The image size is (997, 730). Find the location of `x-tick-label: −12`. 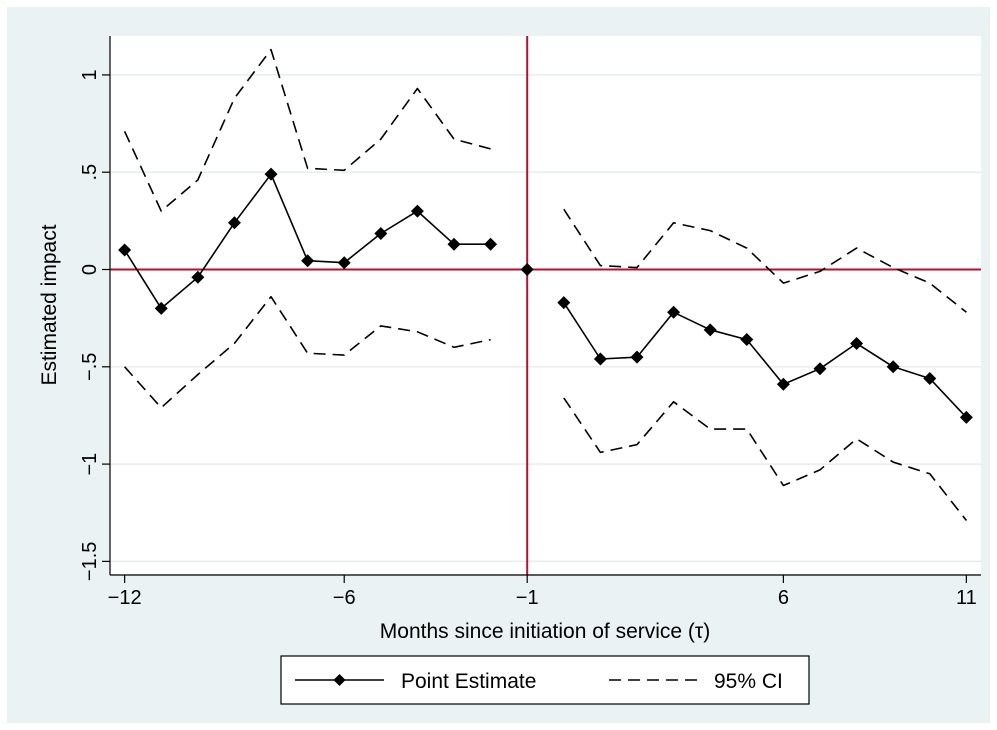

x-tick-label: −12 is located at coordinates (125, 598).